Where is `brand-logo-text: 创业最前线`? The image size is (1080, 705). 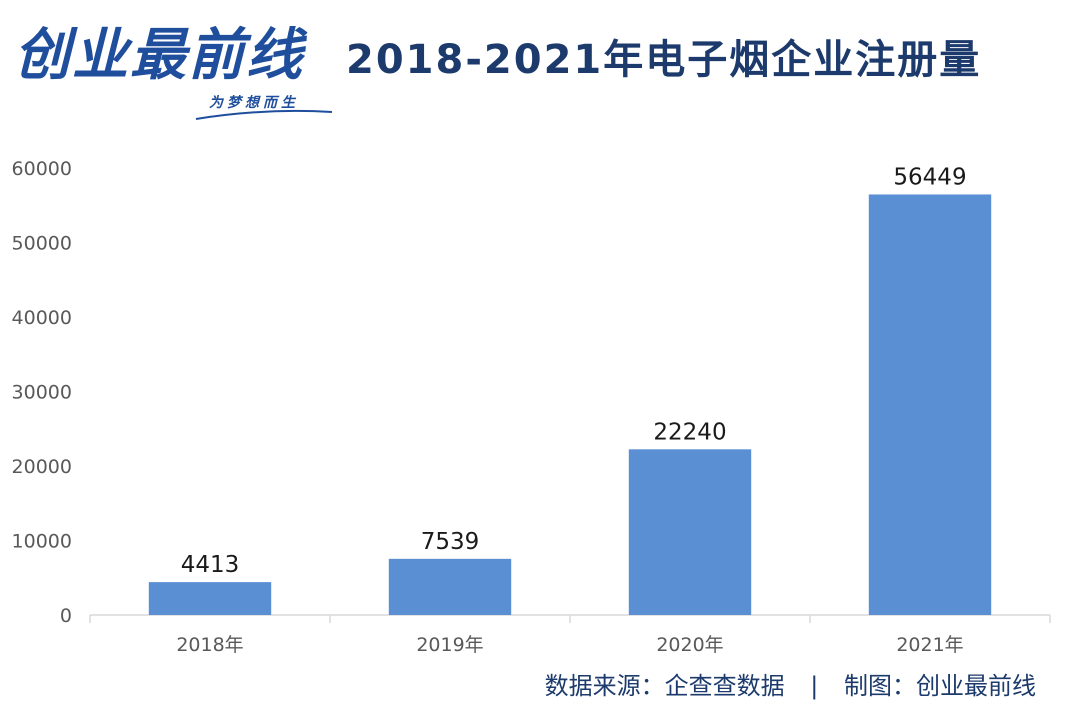 brand-logo-text: 创业最前线 is located at coordinates (159, 55).